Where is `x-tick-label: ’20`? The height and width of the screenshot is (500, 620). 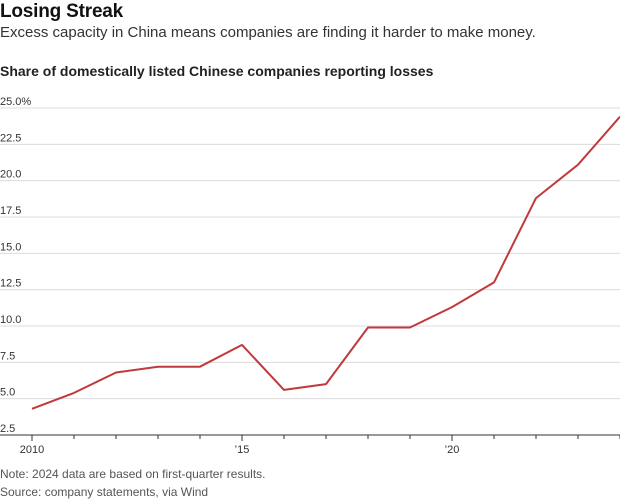
x-tick-label: ’20 is located at coordinates (452, 450).